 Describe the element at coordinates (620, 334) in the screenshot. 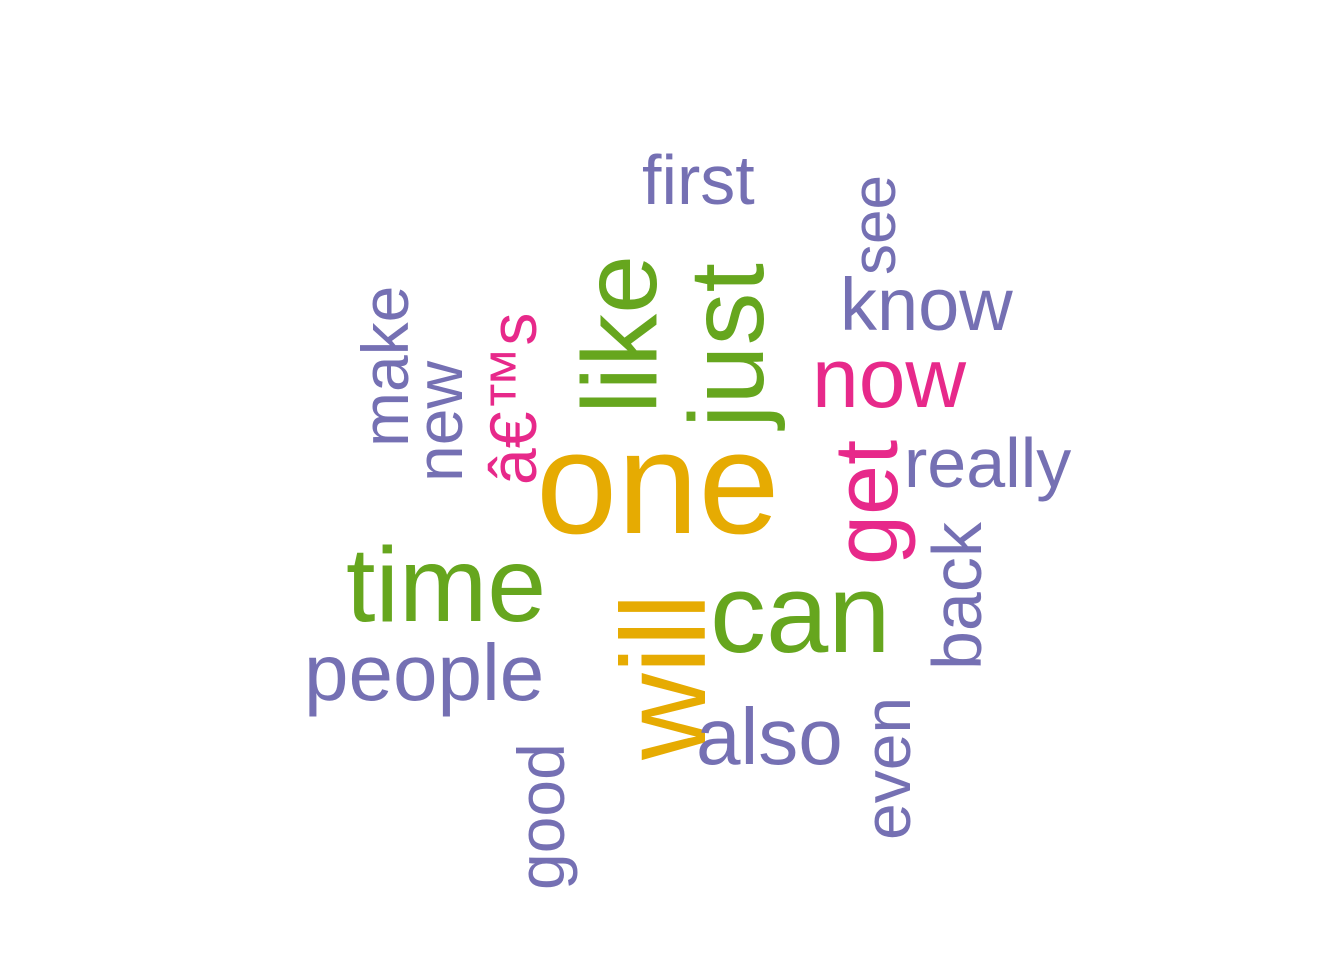

I see `word-like: like` at that location.